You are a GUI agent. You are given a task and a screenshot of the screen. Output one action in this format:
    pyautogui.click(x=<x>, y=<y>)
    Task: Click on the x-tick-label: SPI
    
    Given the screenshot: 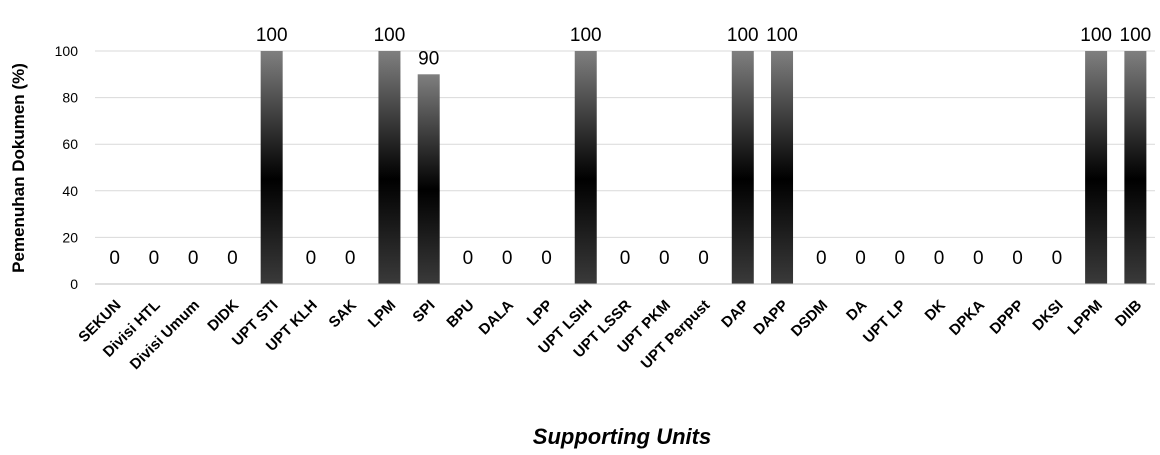 What is the action you would take?
    pyautogui.click(x=423, y=311)
    